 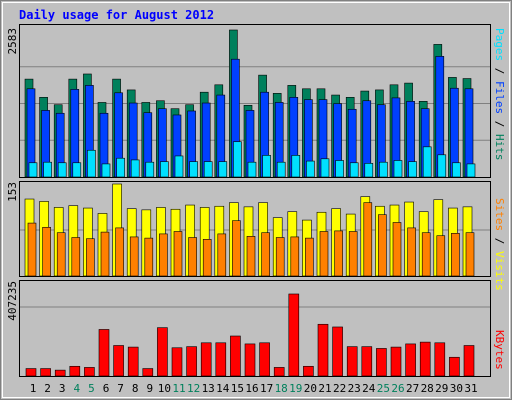 What do you see at coordinates (499, 124) in the screenshot?
I see `legend-sep-2: /` at bounding box center [499, 124].